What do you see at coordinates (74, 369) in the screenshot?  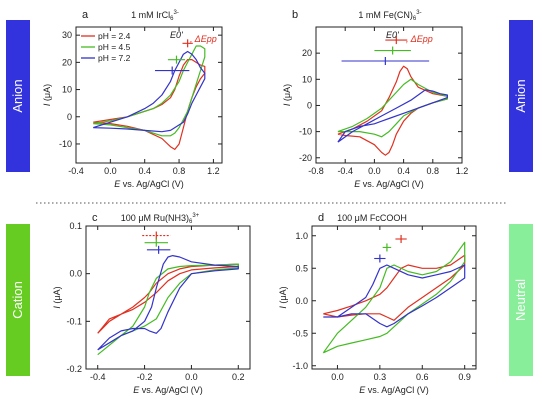 I see `y-tick-label: -0.2` at bounding box center [74, 369].